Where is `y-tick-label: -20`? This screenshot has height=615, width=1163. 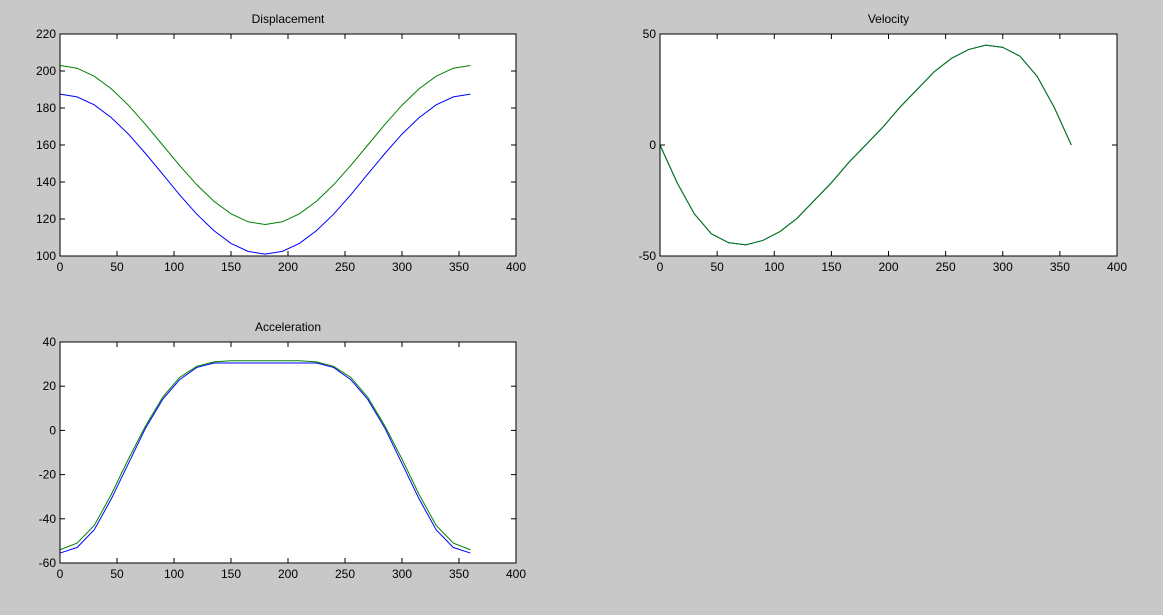 y-tick-label: -20 is located at coordinates (48, 475).